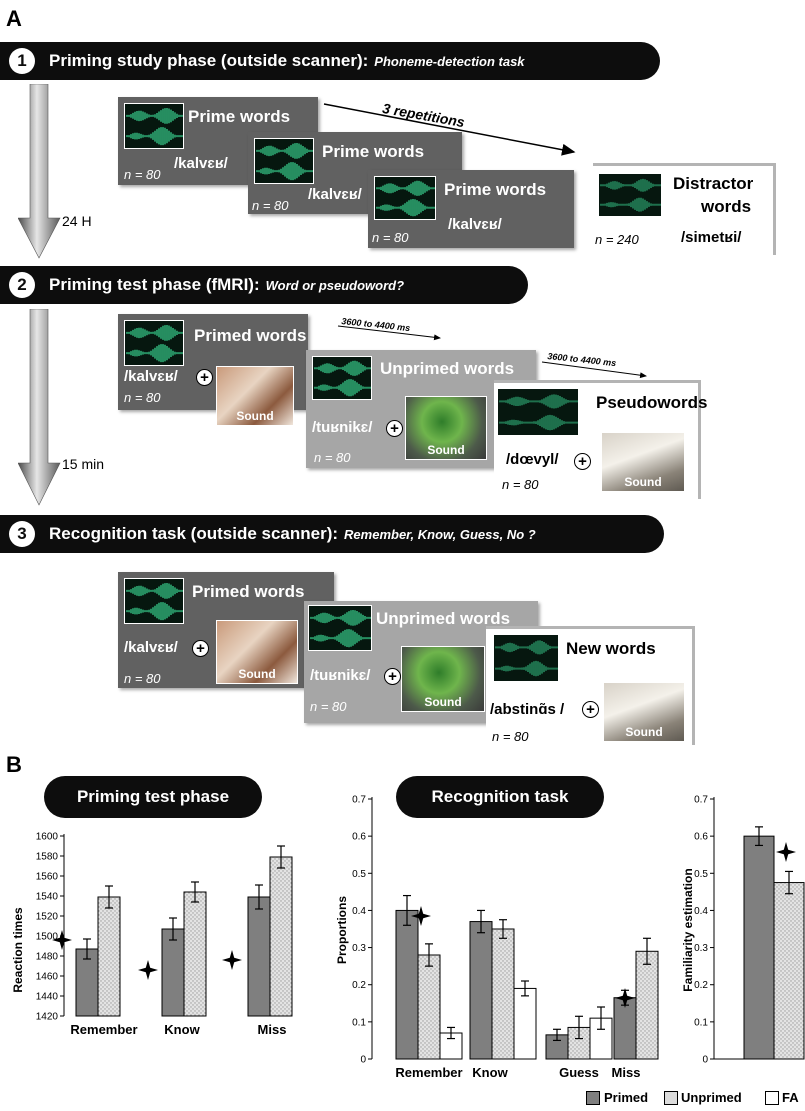 This screenshot has width=805, height=1111. What do you see at coordinates (22, 534) in the screenshot?
I see `phase-3-number: 3` at bounding box center [22, 534].